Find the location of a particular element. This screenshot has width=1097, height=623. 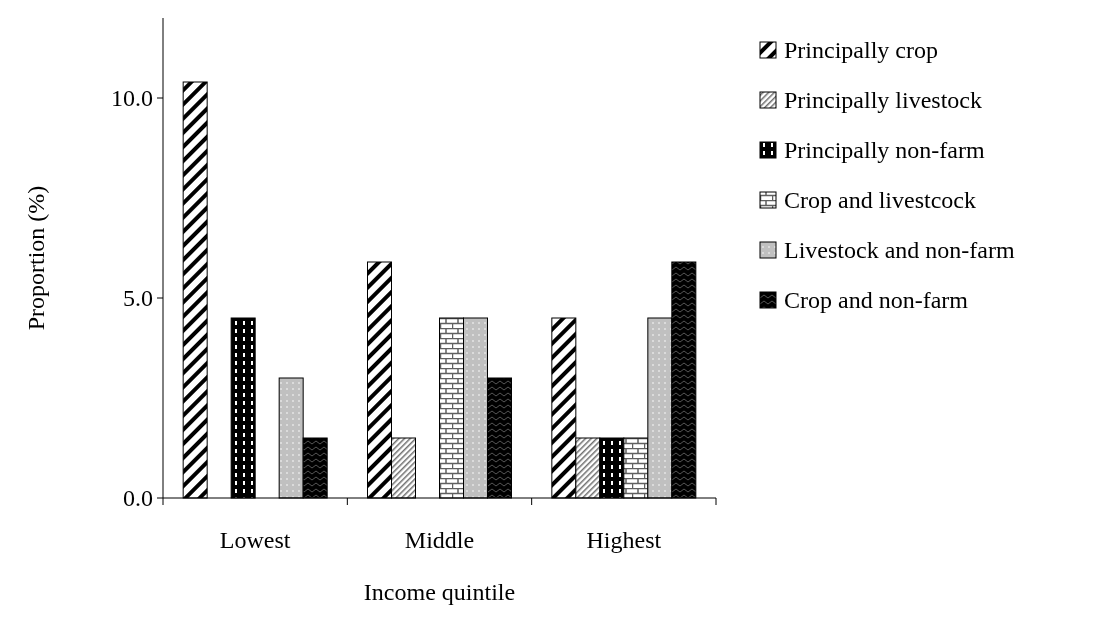

y-axis-title: Proportion (%) is located at coordinates (36, 258).